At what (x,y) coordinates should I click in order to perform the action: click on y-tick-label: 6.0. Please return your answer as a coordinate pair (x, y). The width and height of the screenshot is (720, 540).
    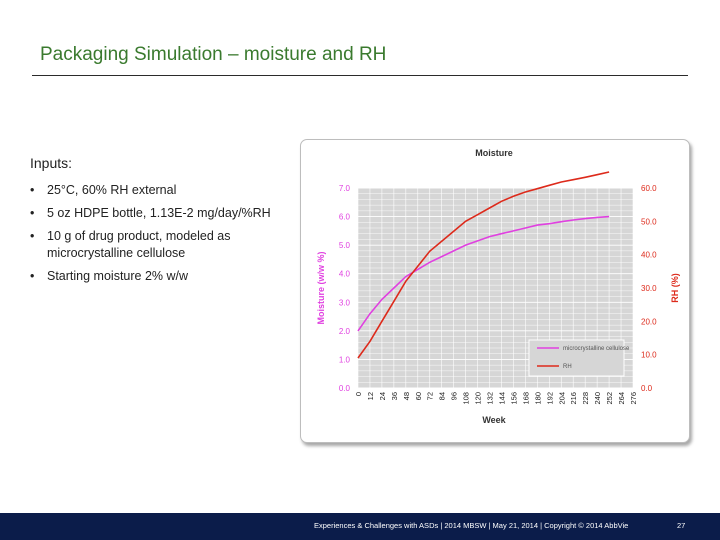
    Looking at the image, I should click on (345, 217).